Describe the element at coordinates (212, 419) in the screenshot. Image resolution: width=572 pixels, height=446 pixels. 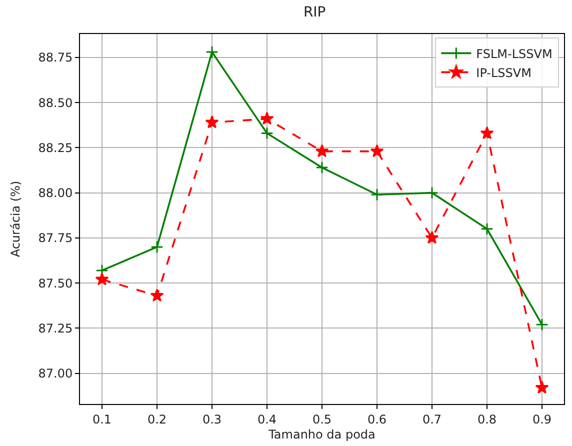
I see `x-tick-label: 0.3` at that location.